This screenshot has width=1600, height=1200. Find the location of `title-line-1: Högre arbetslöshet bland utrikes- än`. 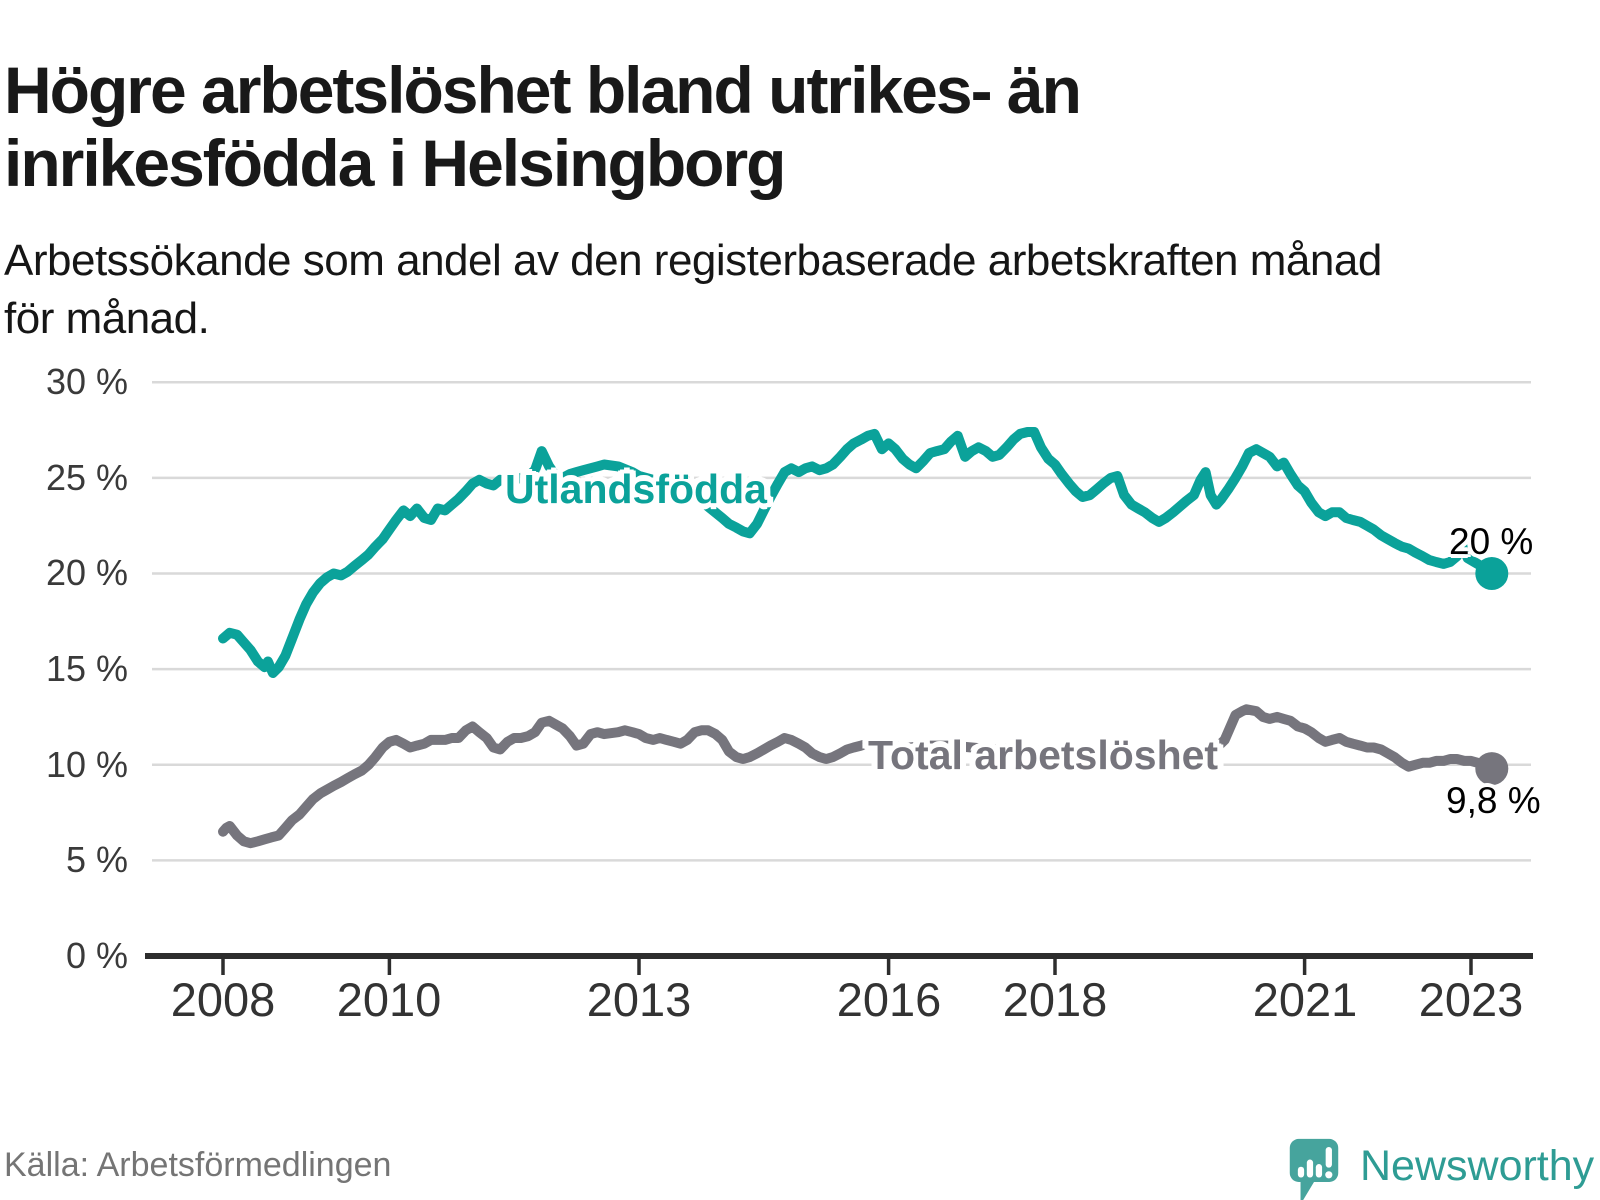

title-line-1: Högre arbetslöshet bland utrikes- än is located at coordinates (543, 90).